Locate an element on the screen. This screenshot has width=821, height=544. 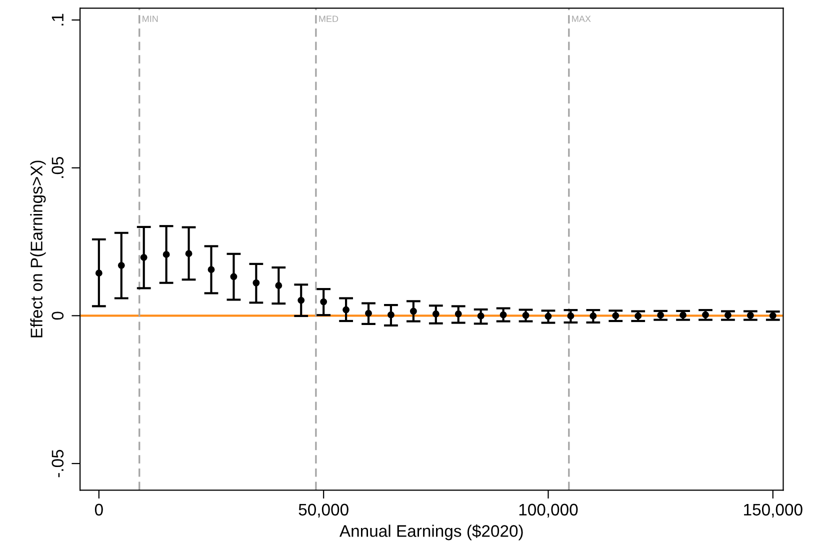
x-tick-label: 50,000 is located at coordinates (323, 511).